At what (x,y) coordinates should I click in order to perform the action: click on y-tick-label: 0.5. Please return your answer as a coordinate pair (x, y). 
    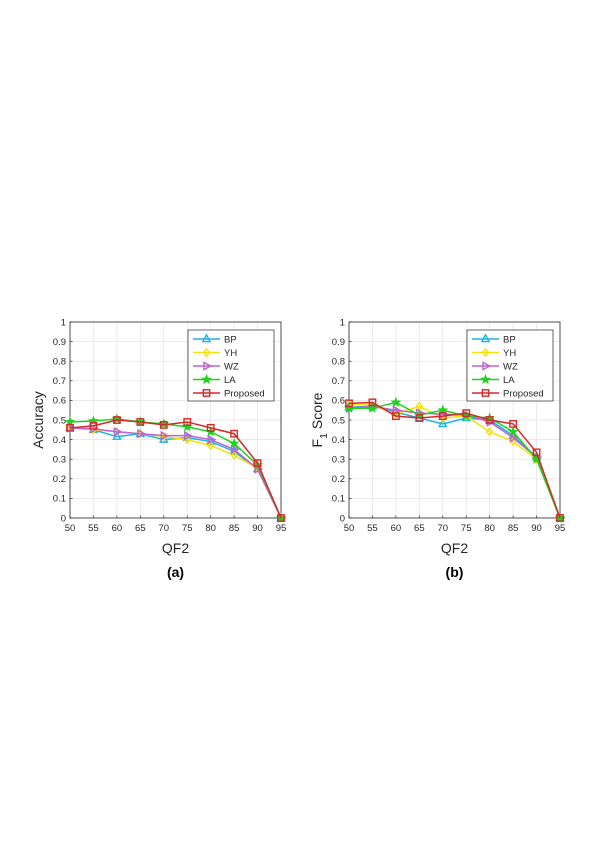
    Looking at the image, I should click on (59, 420).